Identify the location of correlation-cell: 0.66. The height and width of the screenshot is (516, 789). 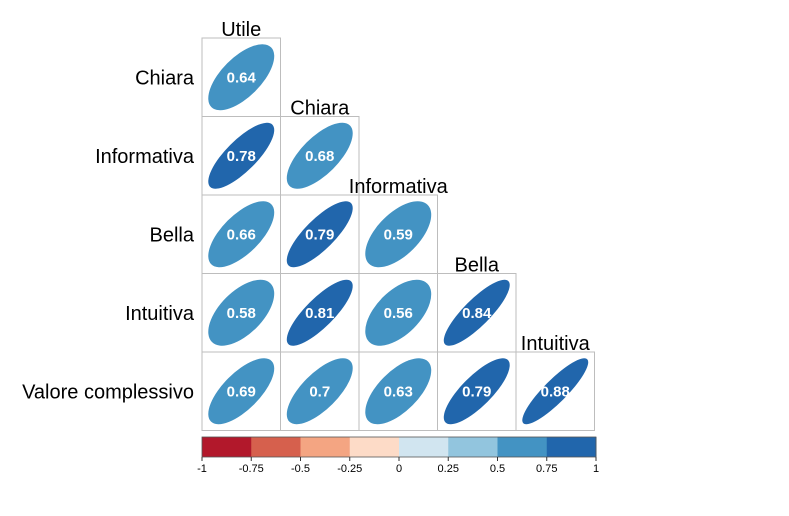
(241, 234).